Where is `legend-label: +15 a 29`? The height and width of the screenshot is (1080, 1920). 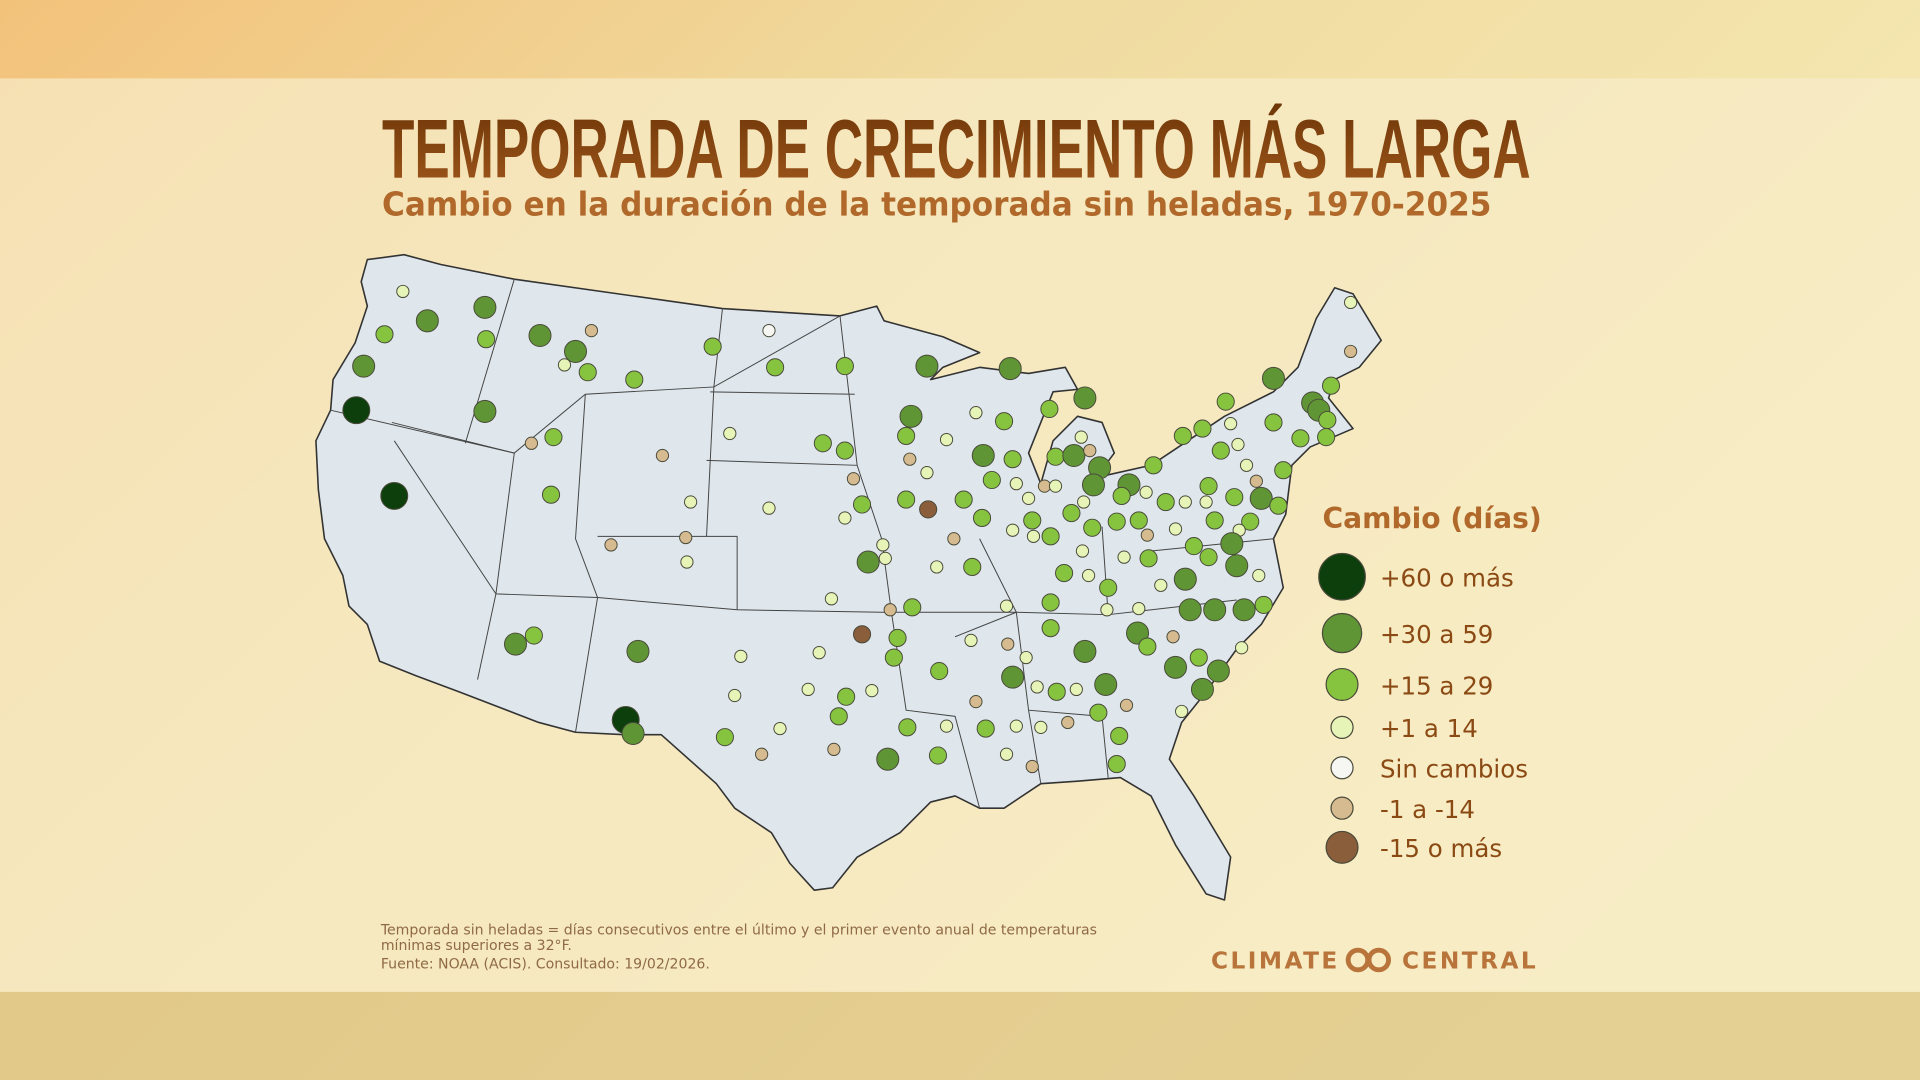
legend-label: +15 a 29 is located at coordinates (1436, 685).